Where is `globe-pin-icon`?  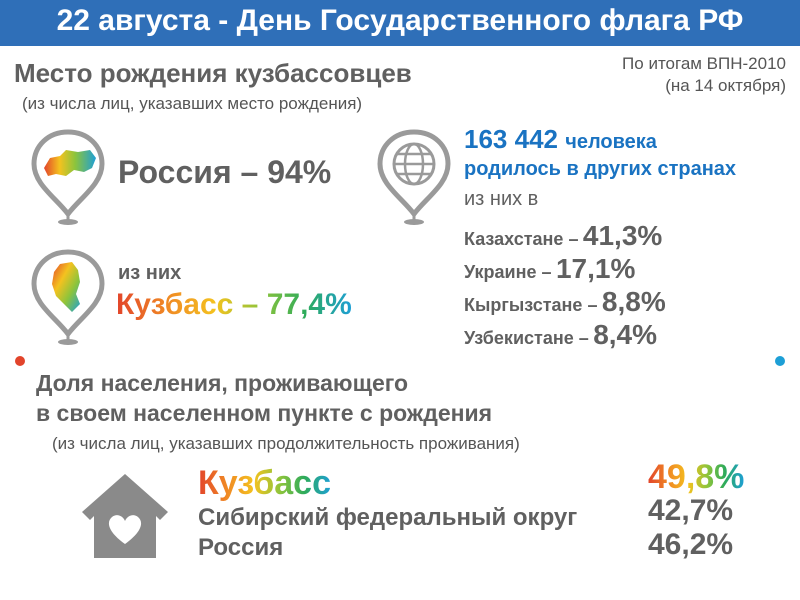 globe-pin-icon is located at coordinates (414, 177).